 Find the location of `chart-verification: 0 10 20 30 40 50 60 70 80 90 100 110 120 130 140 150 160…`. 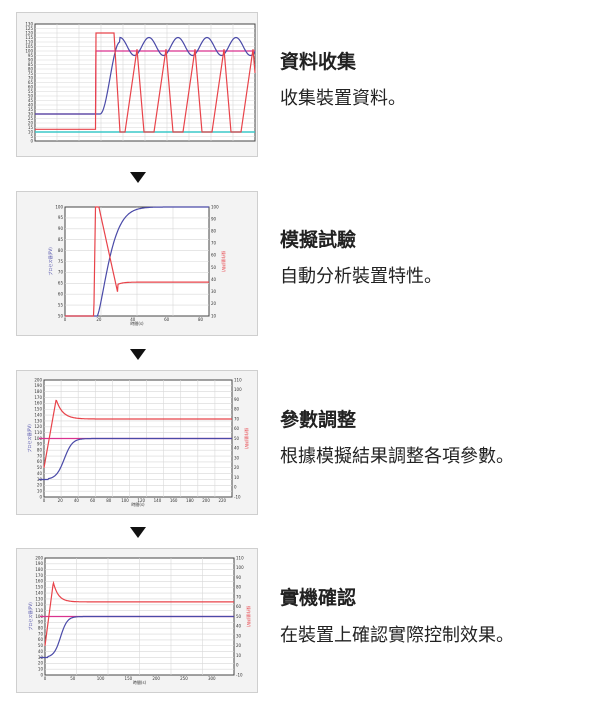

chart-verification: 0 10 20 30 40 50 60 70 80 90 100 110 120 130 140 150 160… is located at coordinates (137, 620).